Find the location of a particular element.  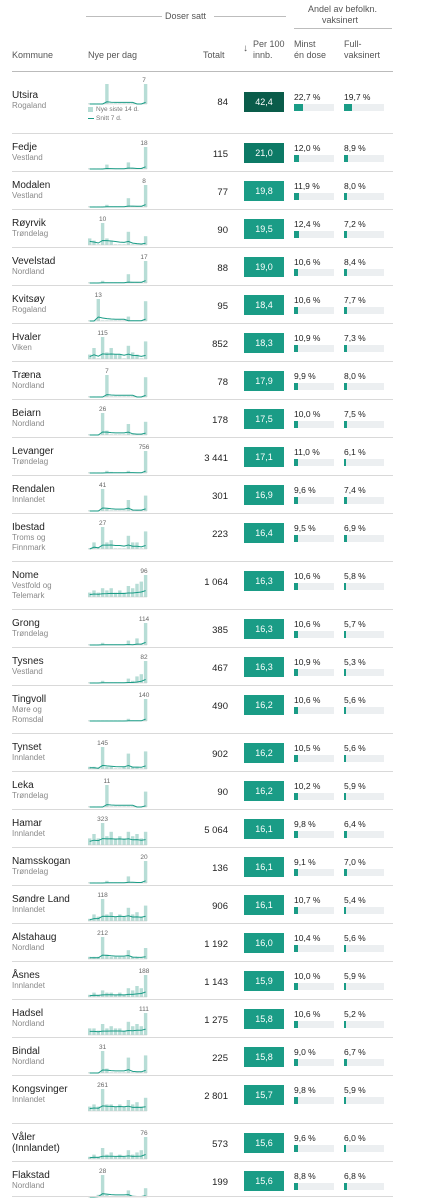

sparkline-peak-label: 756 is located at coordinates (144, 447).